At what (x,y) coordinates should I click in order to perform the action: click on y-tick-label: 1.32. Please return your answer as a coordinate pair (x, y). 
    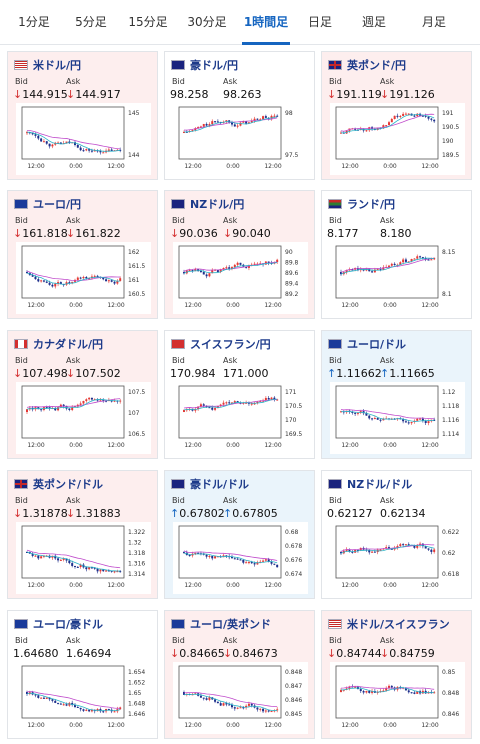
    Looking at the image, I should click on (135, 543).